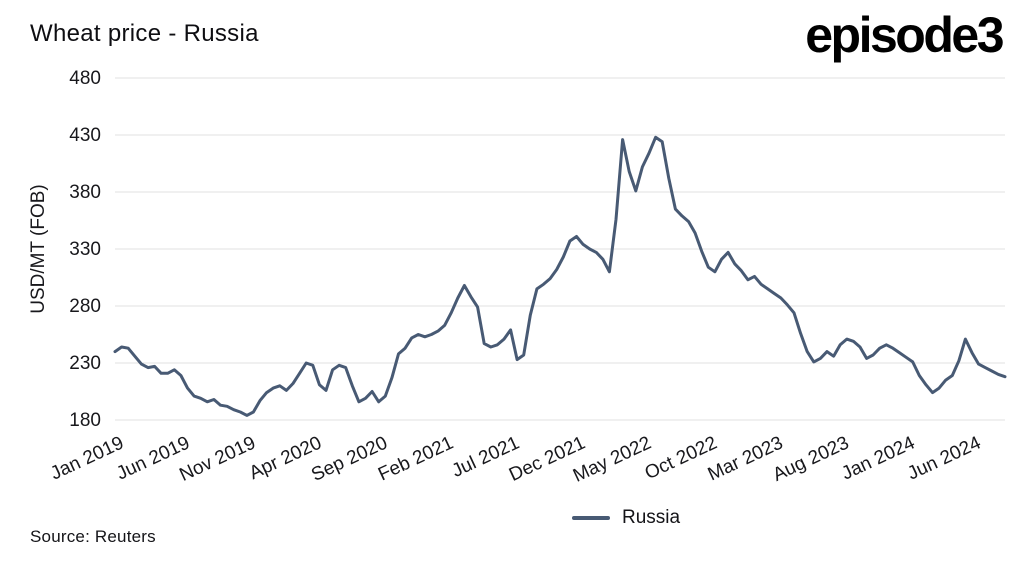  Describe the element at coordinates (38, 248) in the screenshot. I see `y-axis-label: USD/MT (FOB)` at that location.